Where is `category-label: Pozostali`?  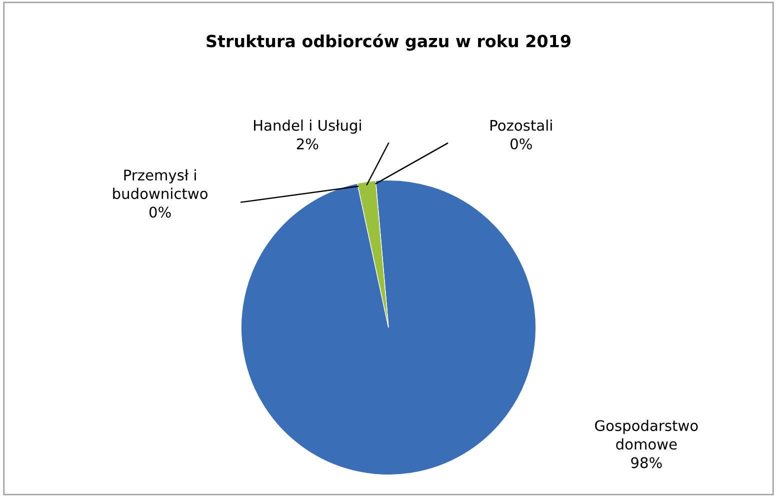 category-label: Pozostali is located at coordinates (521, 125).